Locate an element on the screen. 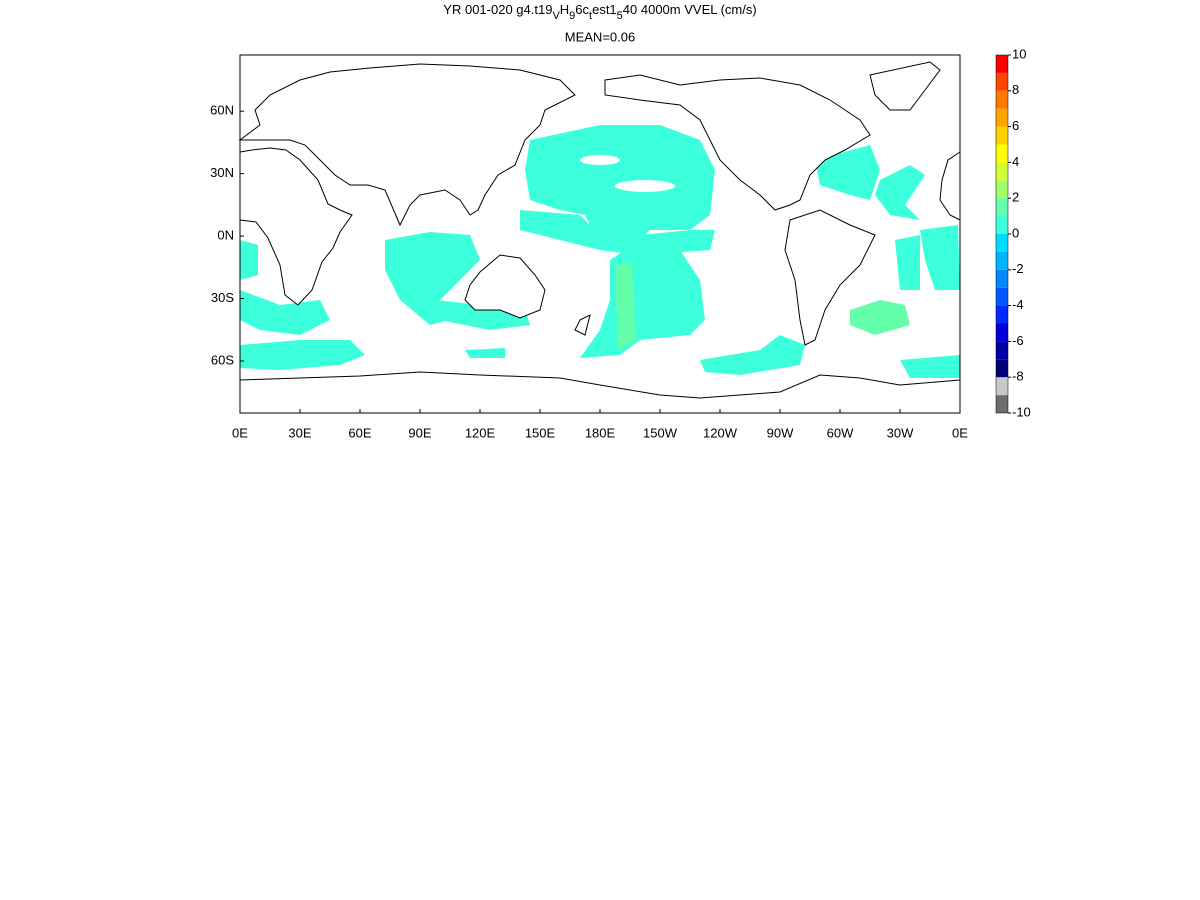  colorbar-label: -4 is located at coordinates (1018, 304).